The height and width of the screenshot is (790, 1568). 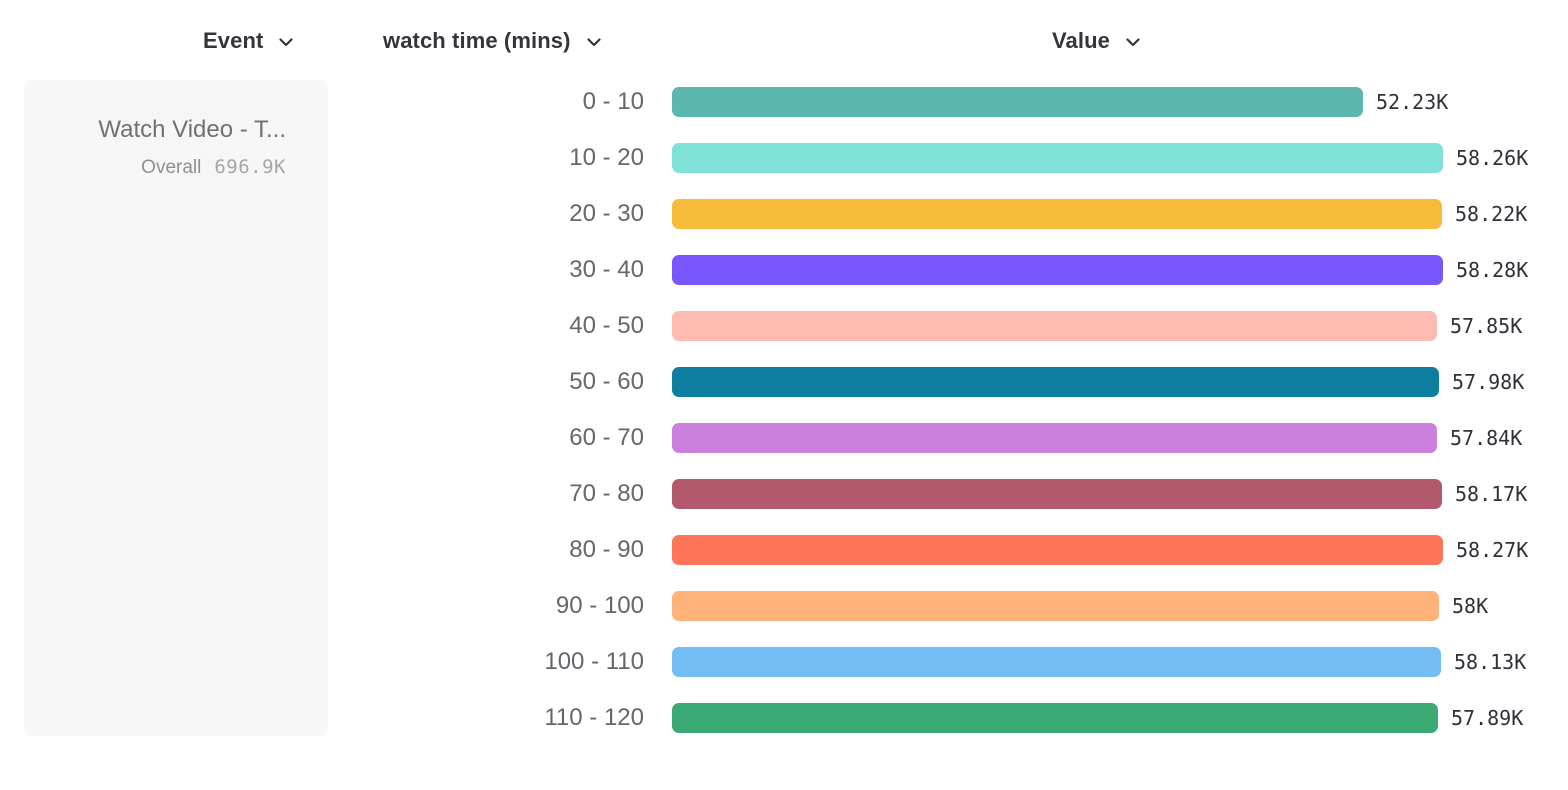 What do you see at coordinates (606, 213) in the screenshot?
I see `category-label: 20 - 30` at bounding box center [606, 213].